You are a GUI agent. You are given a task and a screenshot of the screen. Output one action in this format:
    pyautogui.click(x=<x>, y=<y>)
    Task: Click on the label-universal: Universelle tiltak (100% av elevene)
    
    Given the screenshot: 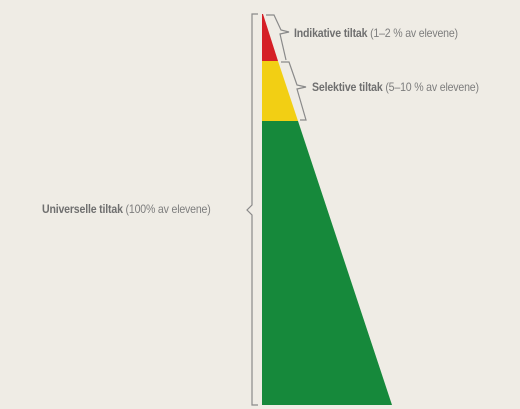 What is the action you would take?
    pyautogui.click(x=126, y=209)
    